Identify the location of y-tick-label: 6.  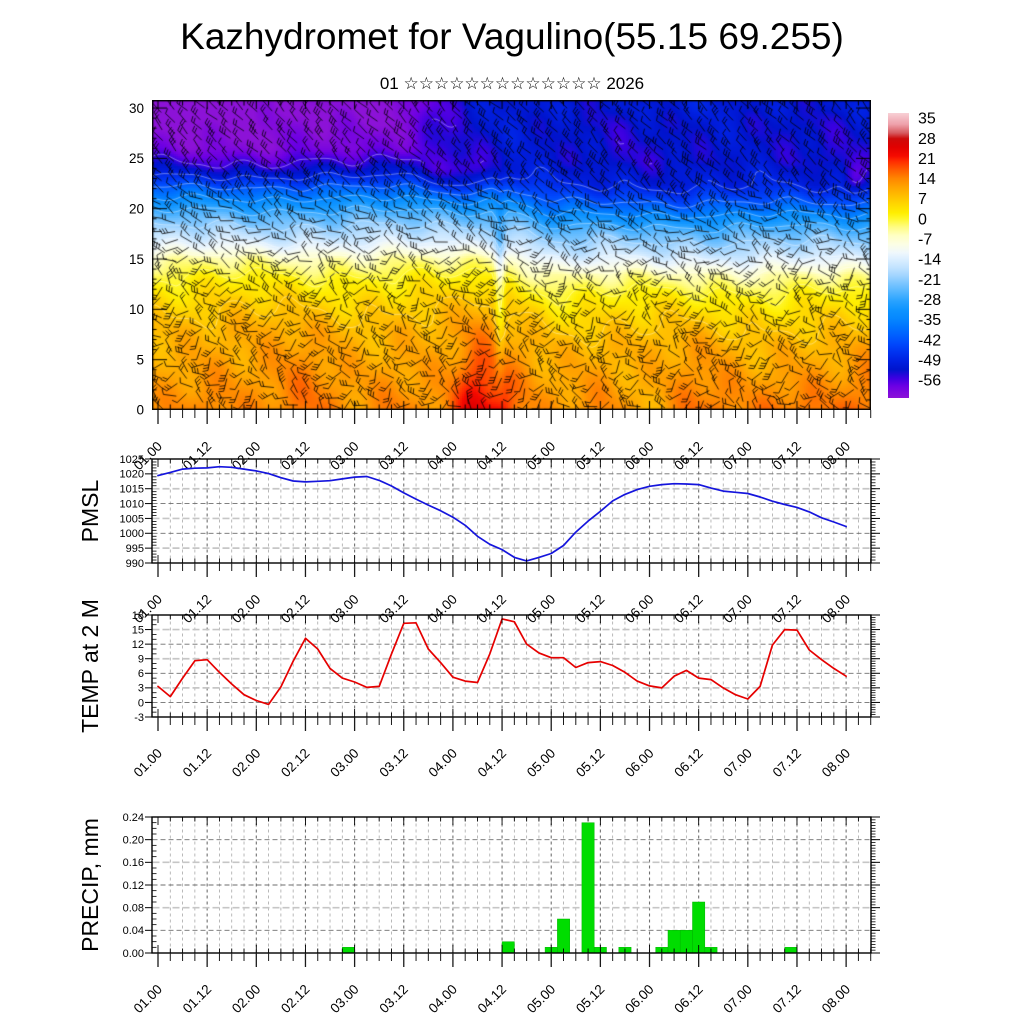
(141, 674).